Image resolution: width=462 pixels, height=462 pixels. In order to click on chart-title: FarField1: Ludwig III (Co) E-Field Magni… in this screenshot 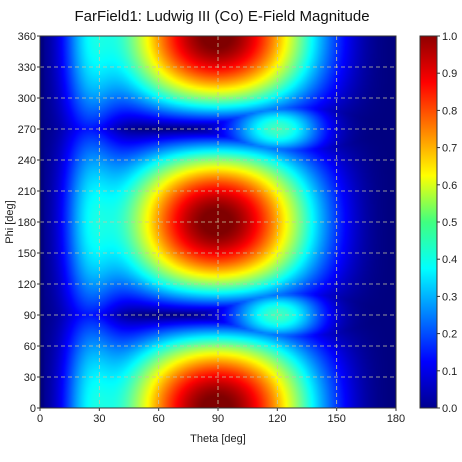, I will do `click(221, 16)`.